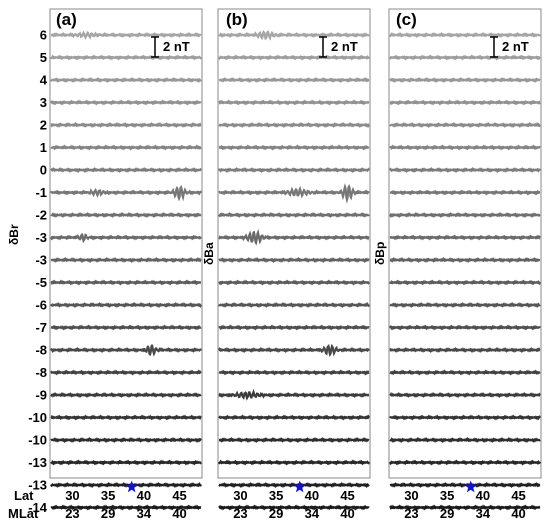  Describe the element at coordinates (43, 35) in the screenshot. I see `row-label: 6` at that location.